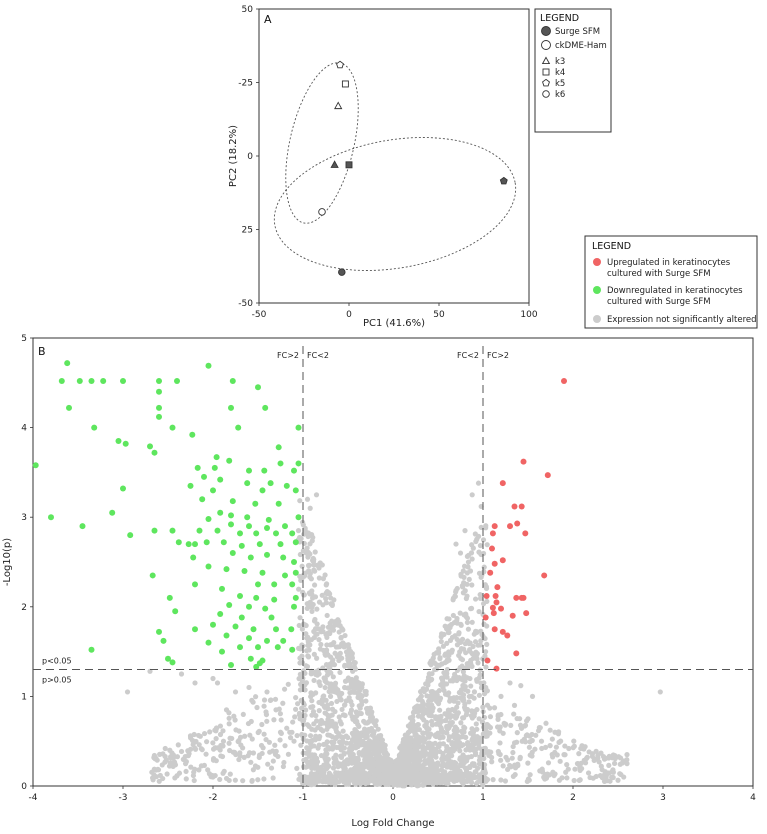  What do you see at coordinates (24, 518) in the screenshot?
I see `volcano-y-tick-label: 3` at bounding box center [24, 518].